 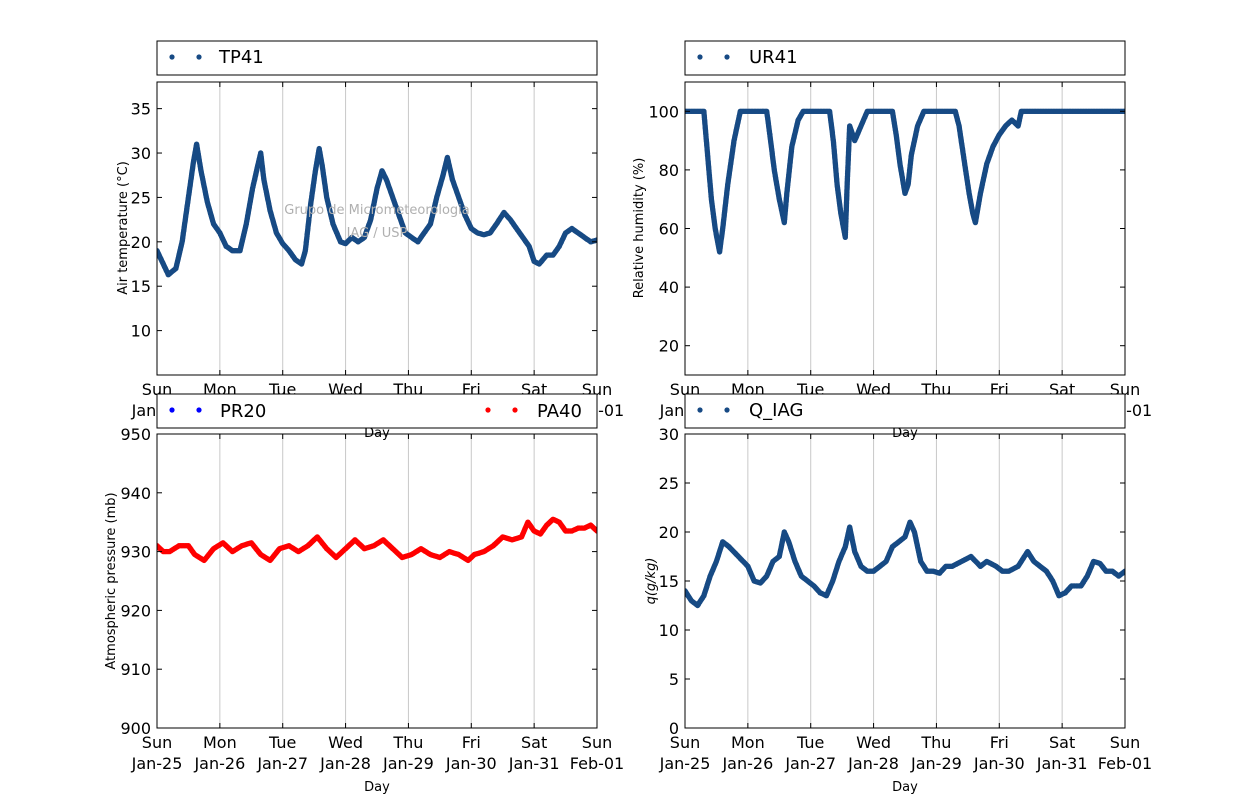 What do you see at coordinates (651, 581) in the screenshot?
I see `y-axis-label: q(g/kg)` at bounding box center [651, 581].